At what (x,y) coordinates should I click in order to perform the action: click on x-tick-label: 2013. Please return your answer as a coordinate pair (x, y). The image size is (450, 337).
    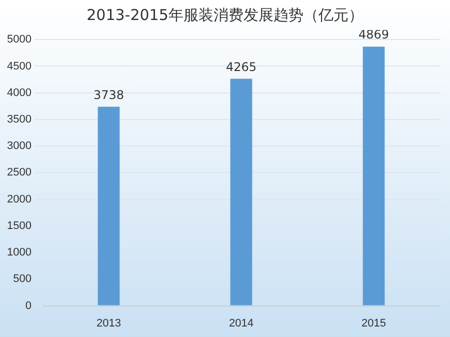
    Looking at the image, I should click on (108, 323).